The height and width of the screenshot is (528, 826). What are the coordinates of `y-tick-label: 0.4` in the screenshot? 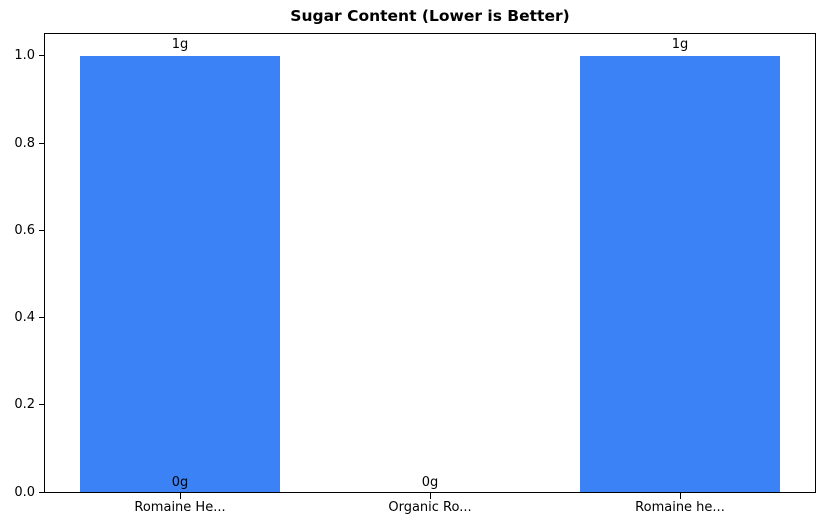 It's located at (24, 318).